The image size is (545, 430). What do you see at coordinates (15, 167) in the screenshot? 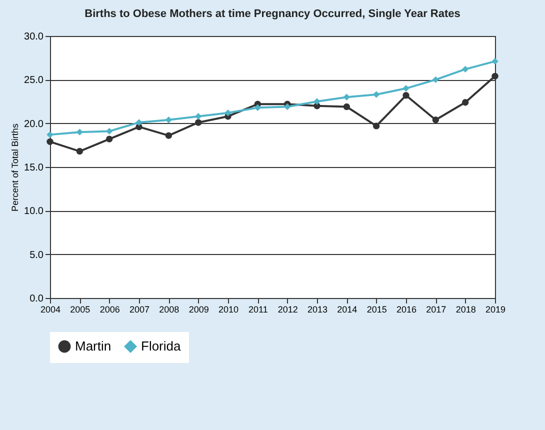
I see `y-axis-title: Percent of Total Births` at bounding box center [15, 167].